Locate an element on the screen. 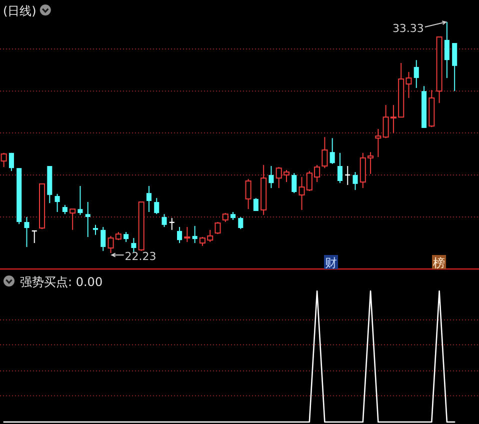 This screenshot has width=479, height=424. chart-title: 强势买点: 0.00 is located at coordinates (61, 282).